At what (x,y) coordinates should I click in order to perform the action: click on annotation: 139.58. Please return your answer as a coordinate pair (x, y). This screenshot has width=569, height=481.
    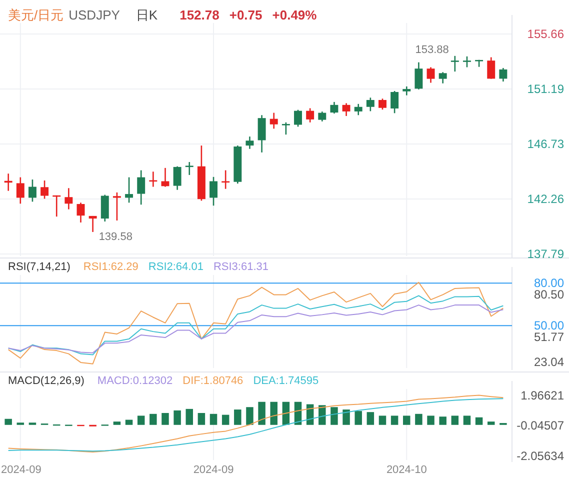
    Looking at the image, I should click on (115, 236).